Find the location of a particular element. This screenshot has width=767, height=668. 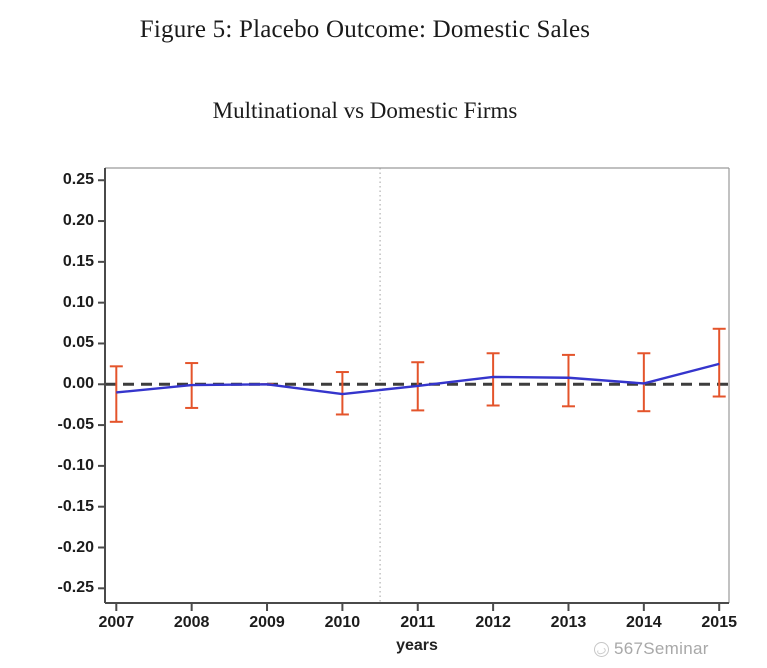

y-tick-label: 0.20 is located at coordinates (78, 221).